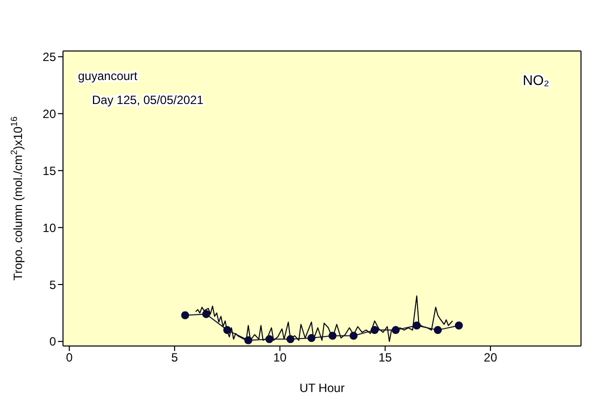 This screenshot has height=399, width=611. What do you see at coordinates (49, 171) in the screenshot?
I see `y-tick-label: 15` at bounding box center [49, 171].